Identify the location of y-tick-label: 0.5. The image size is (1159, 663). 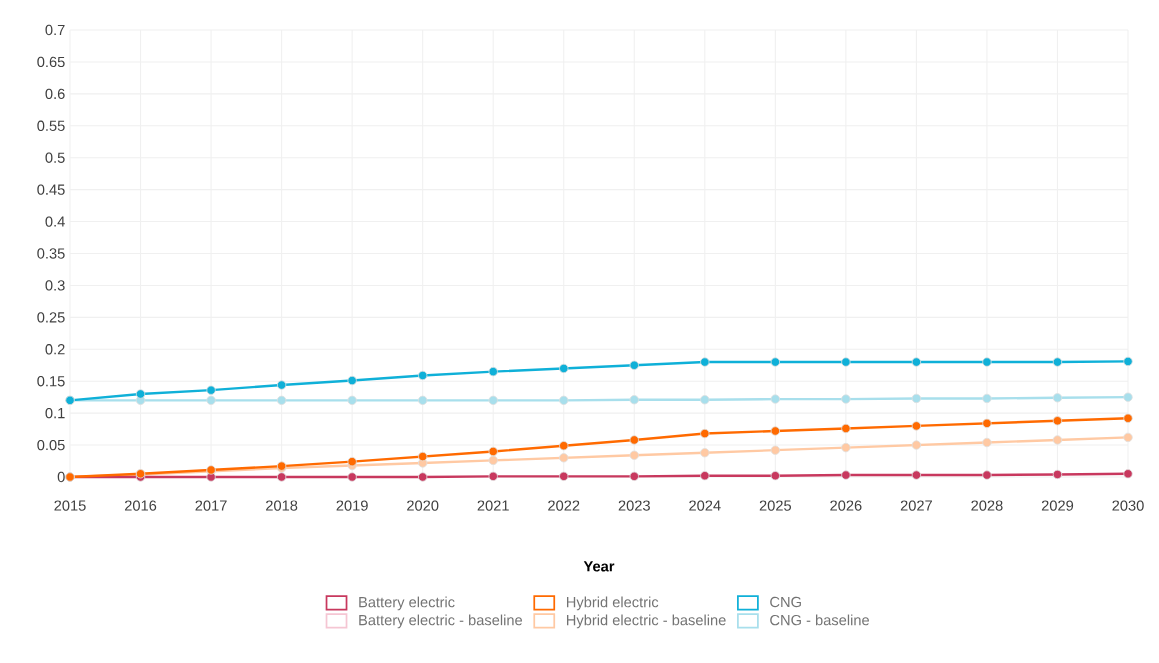
(55, 157).